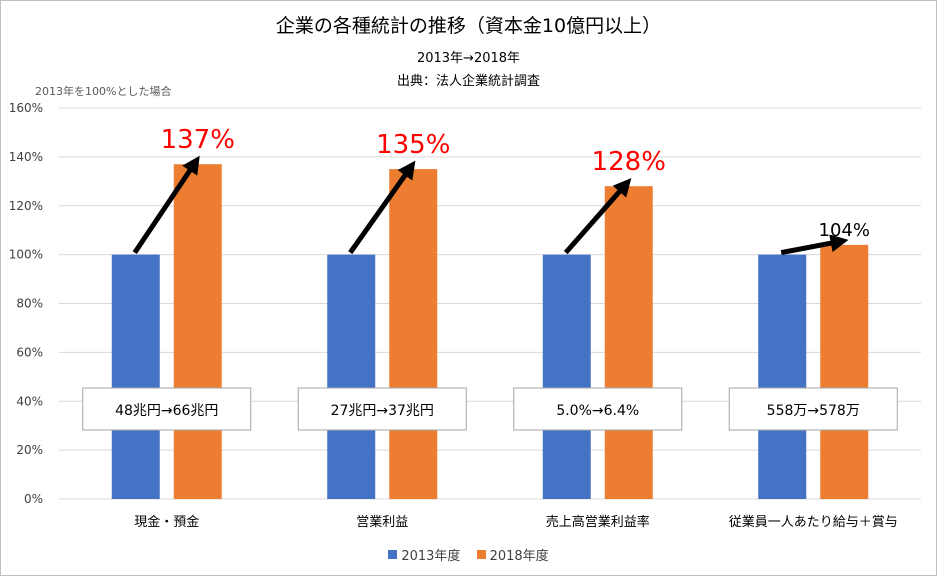  I want to click on chart-legend: 2013年度 2018年度, so click(468, 554).